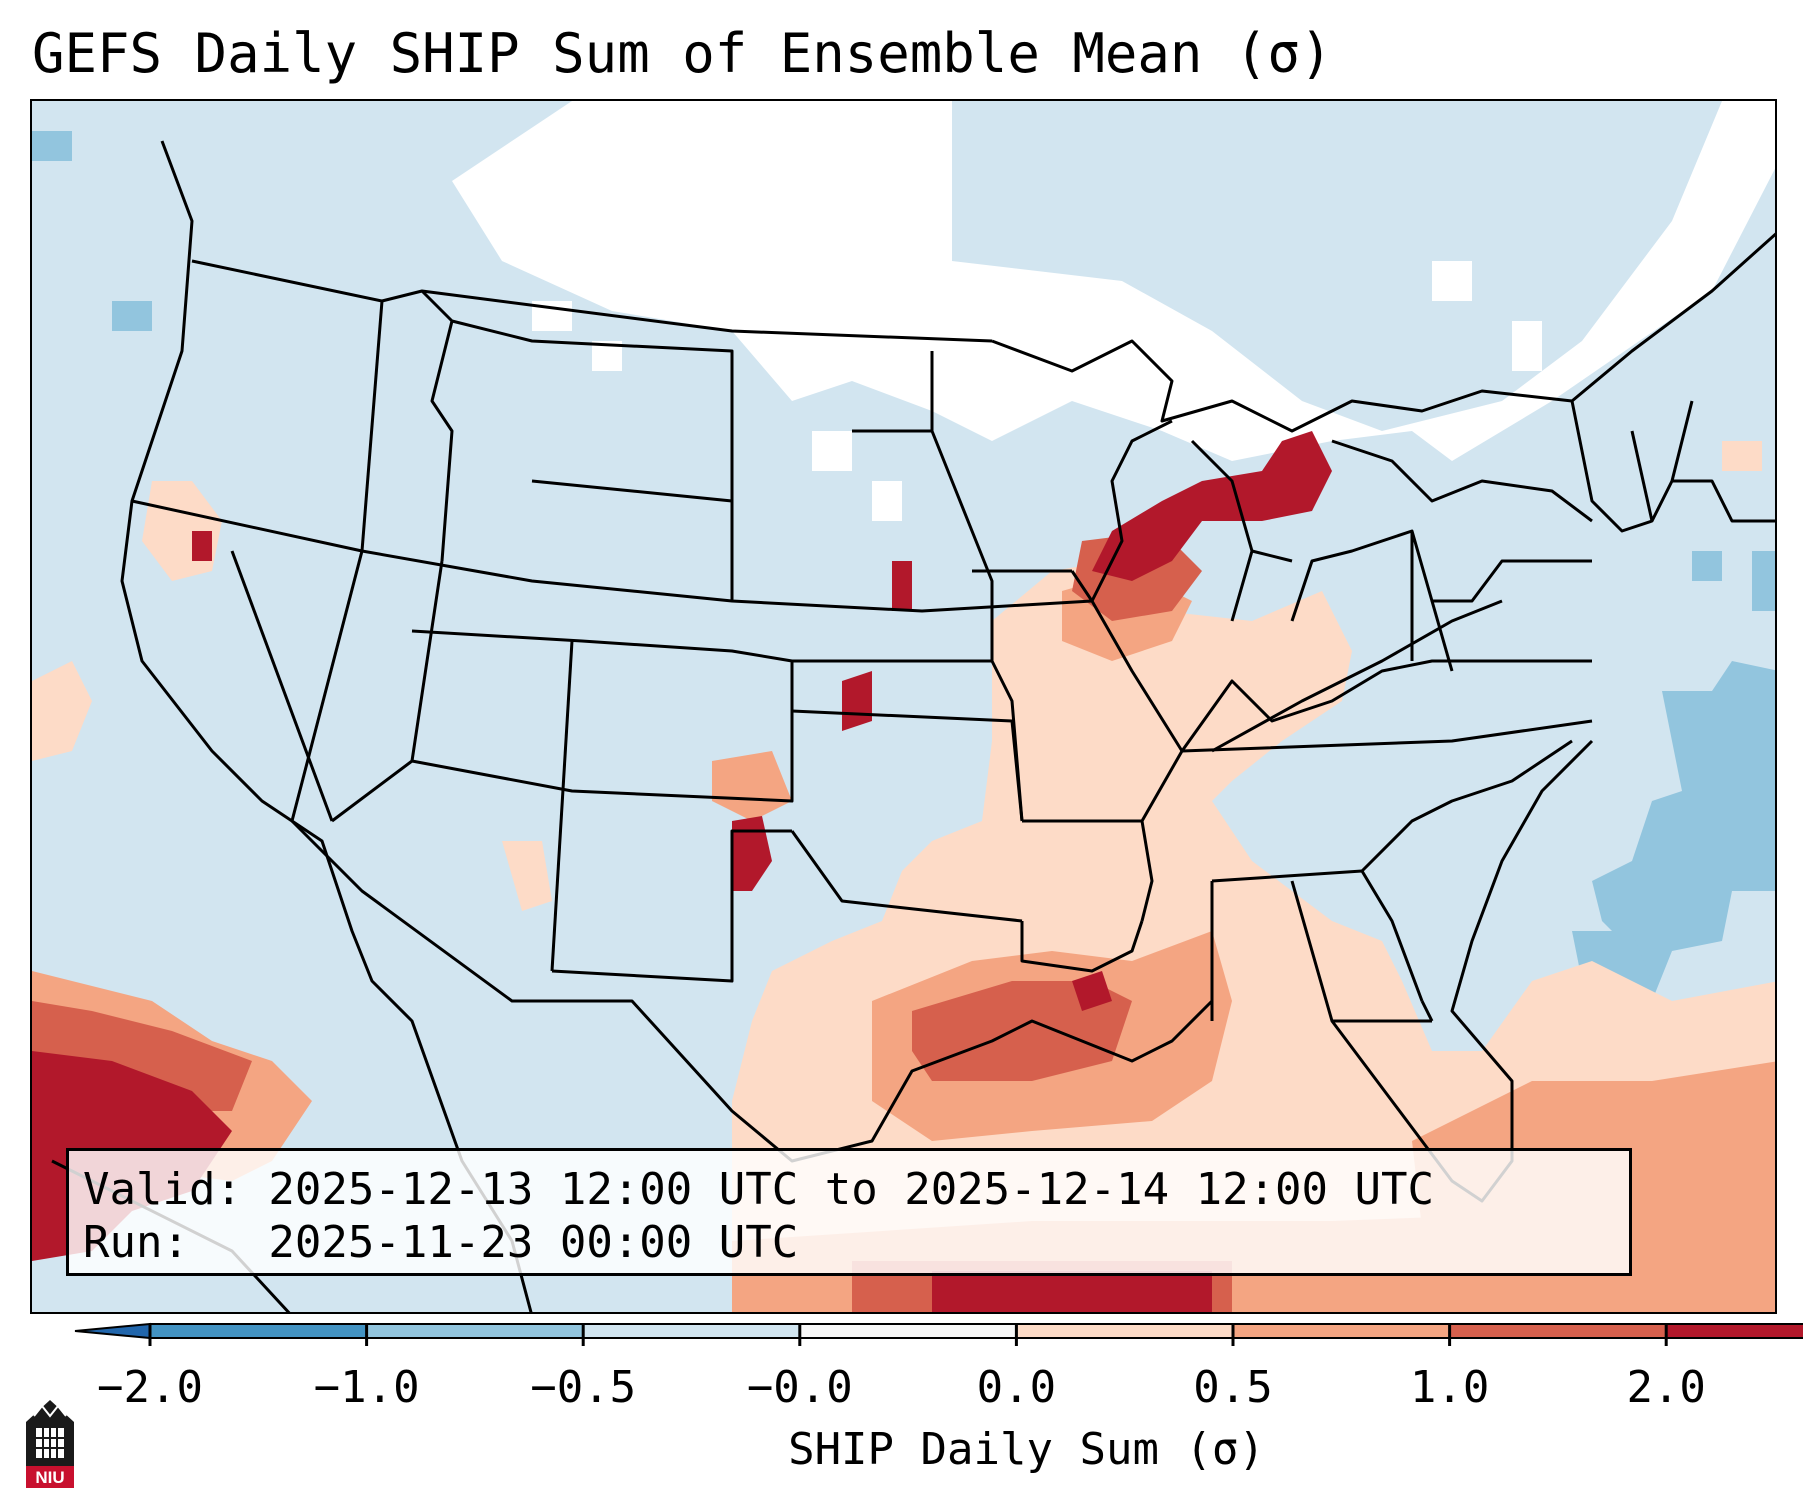 The width and height of the screenshot is (1803, 1506). I want to click on colorbar-tick-label: 0.0, so click(1016, 1387).